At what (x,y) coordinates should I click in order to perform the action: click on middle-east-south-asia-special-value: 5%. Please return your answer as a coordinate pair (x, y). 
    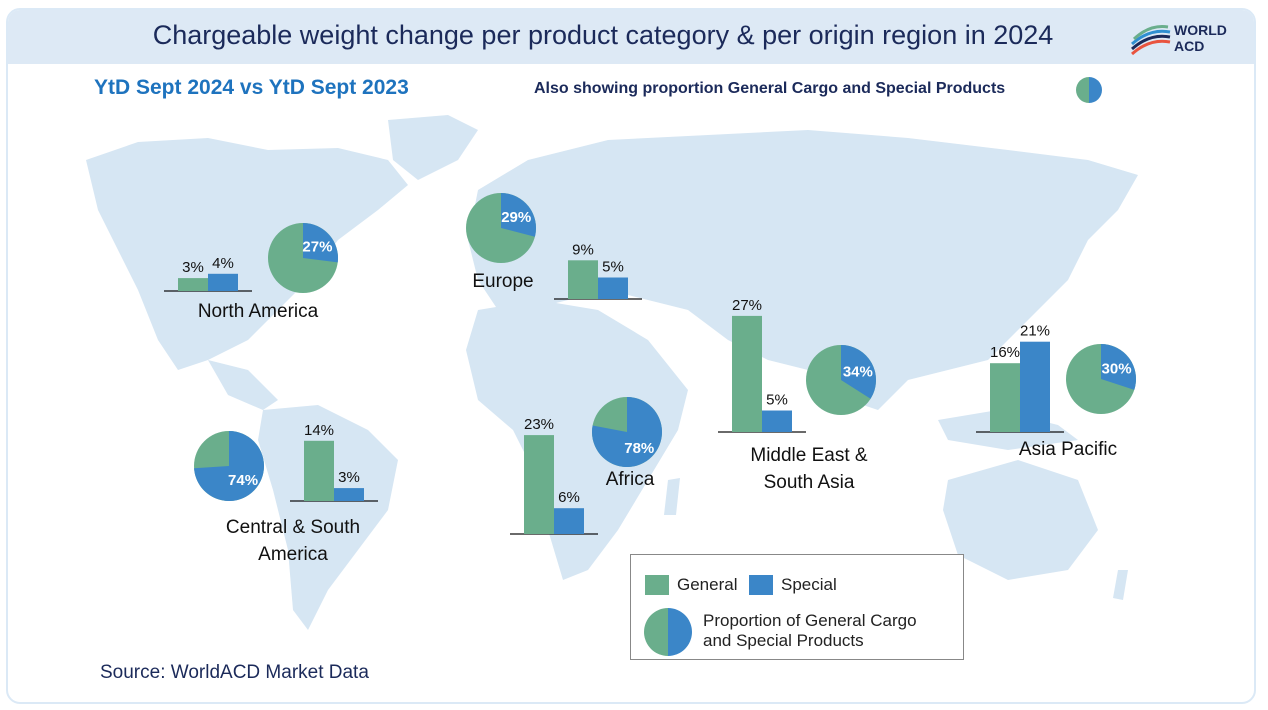
    Looking at the image, I should click on (777, 400).